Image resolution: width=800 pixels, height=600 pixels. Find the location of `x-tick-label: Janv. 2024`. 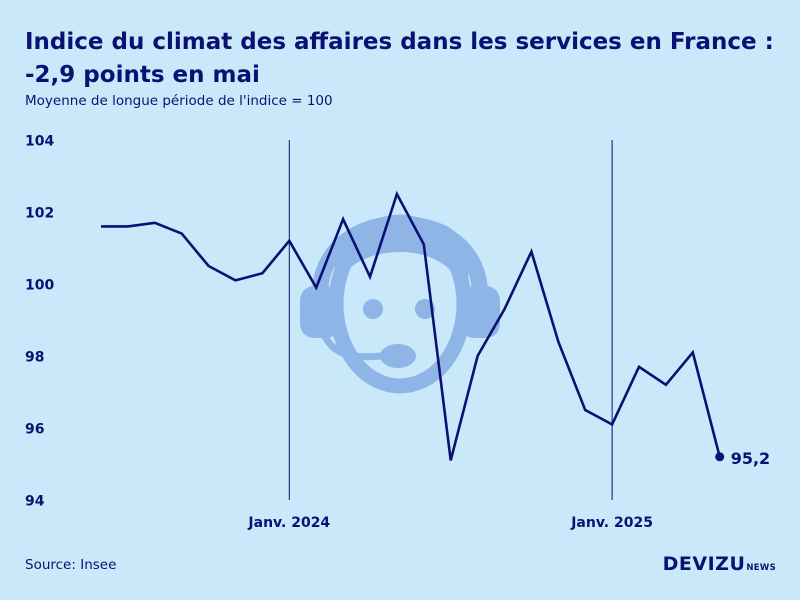

x-tick-label: Janv. 2024 is located at coordinates (288, 523).